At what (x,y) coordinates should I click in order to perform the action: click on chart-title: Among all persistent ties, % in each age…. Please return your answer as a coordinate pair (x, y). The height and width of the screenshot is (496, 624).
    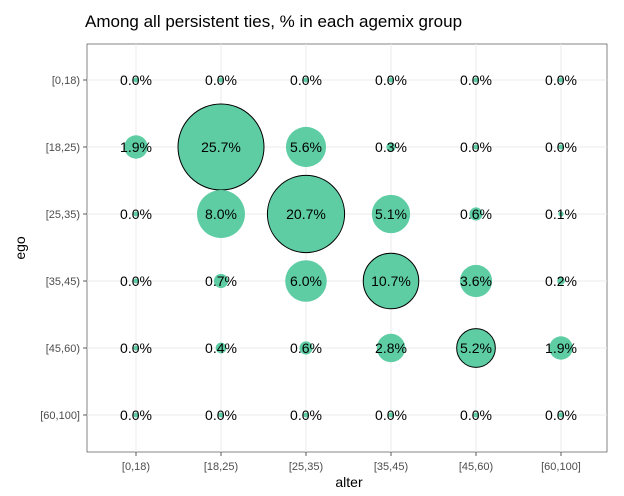
    Looking at the image, I should click on (273, 21).